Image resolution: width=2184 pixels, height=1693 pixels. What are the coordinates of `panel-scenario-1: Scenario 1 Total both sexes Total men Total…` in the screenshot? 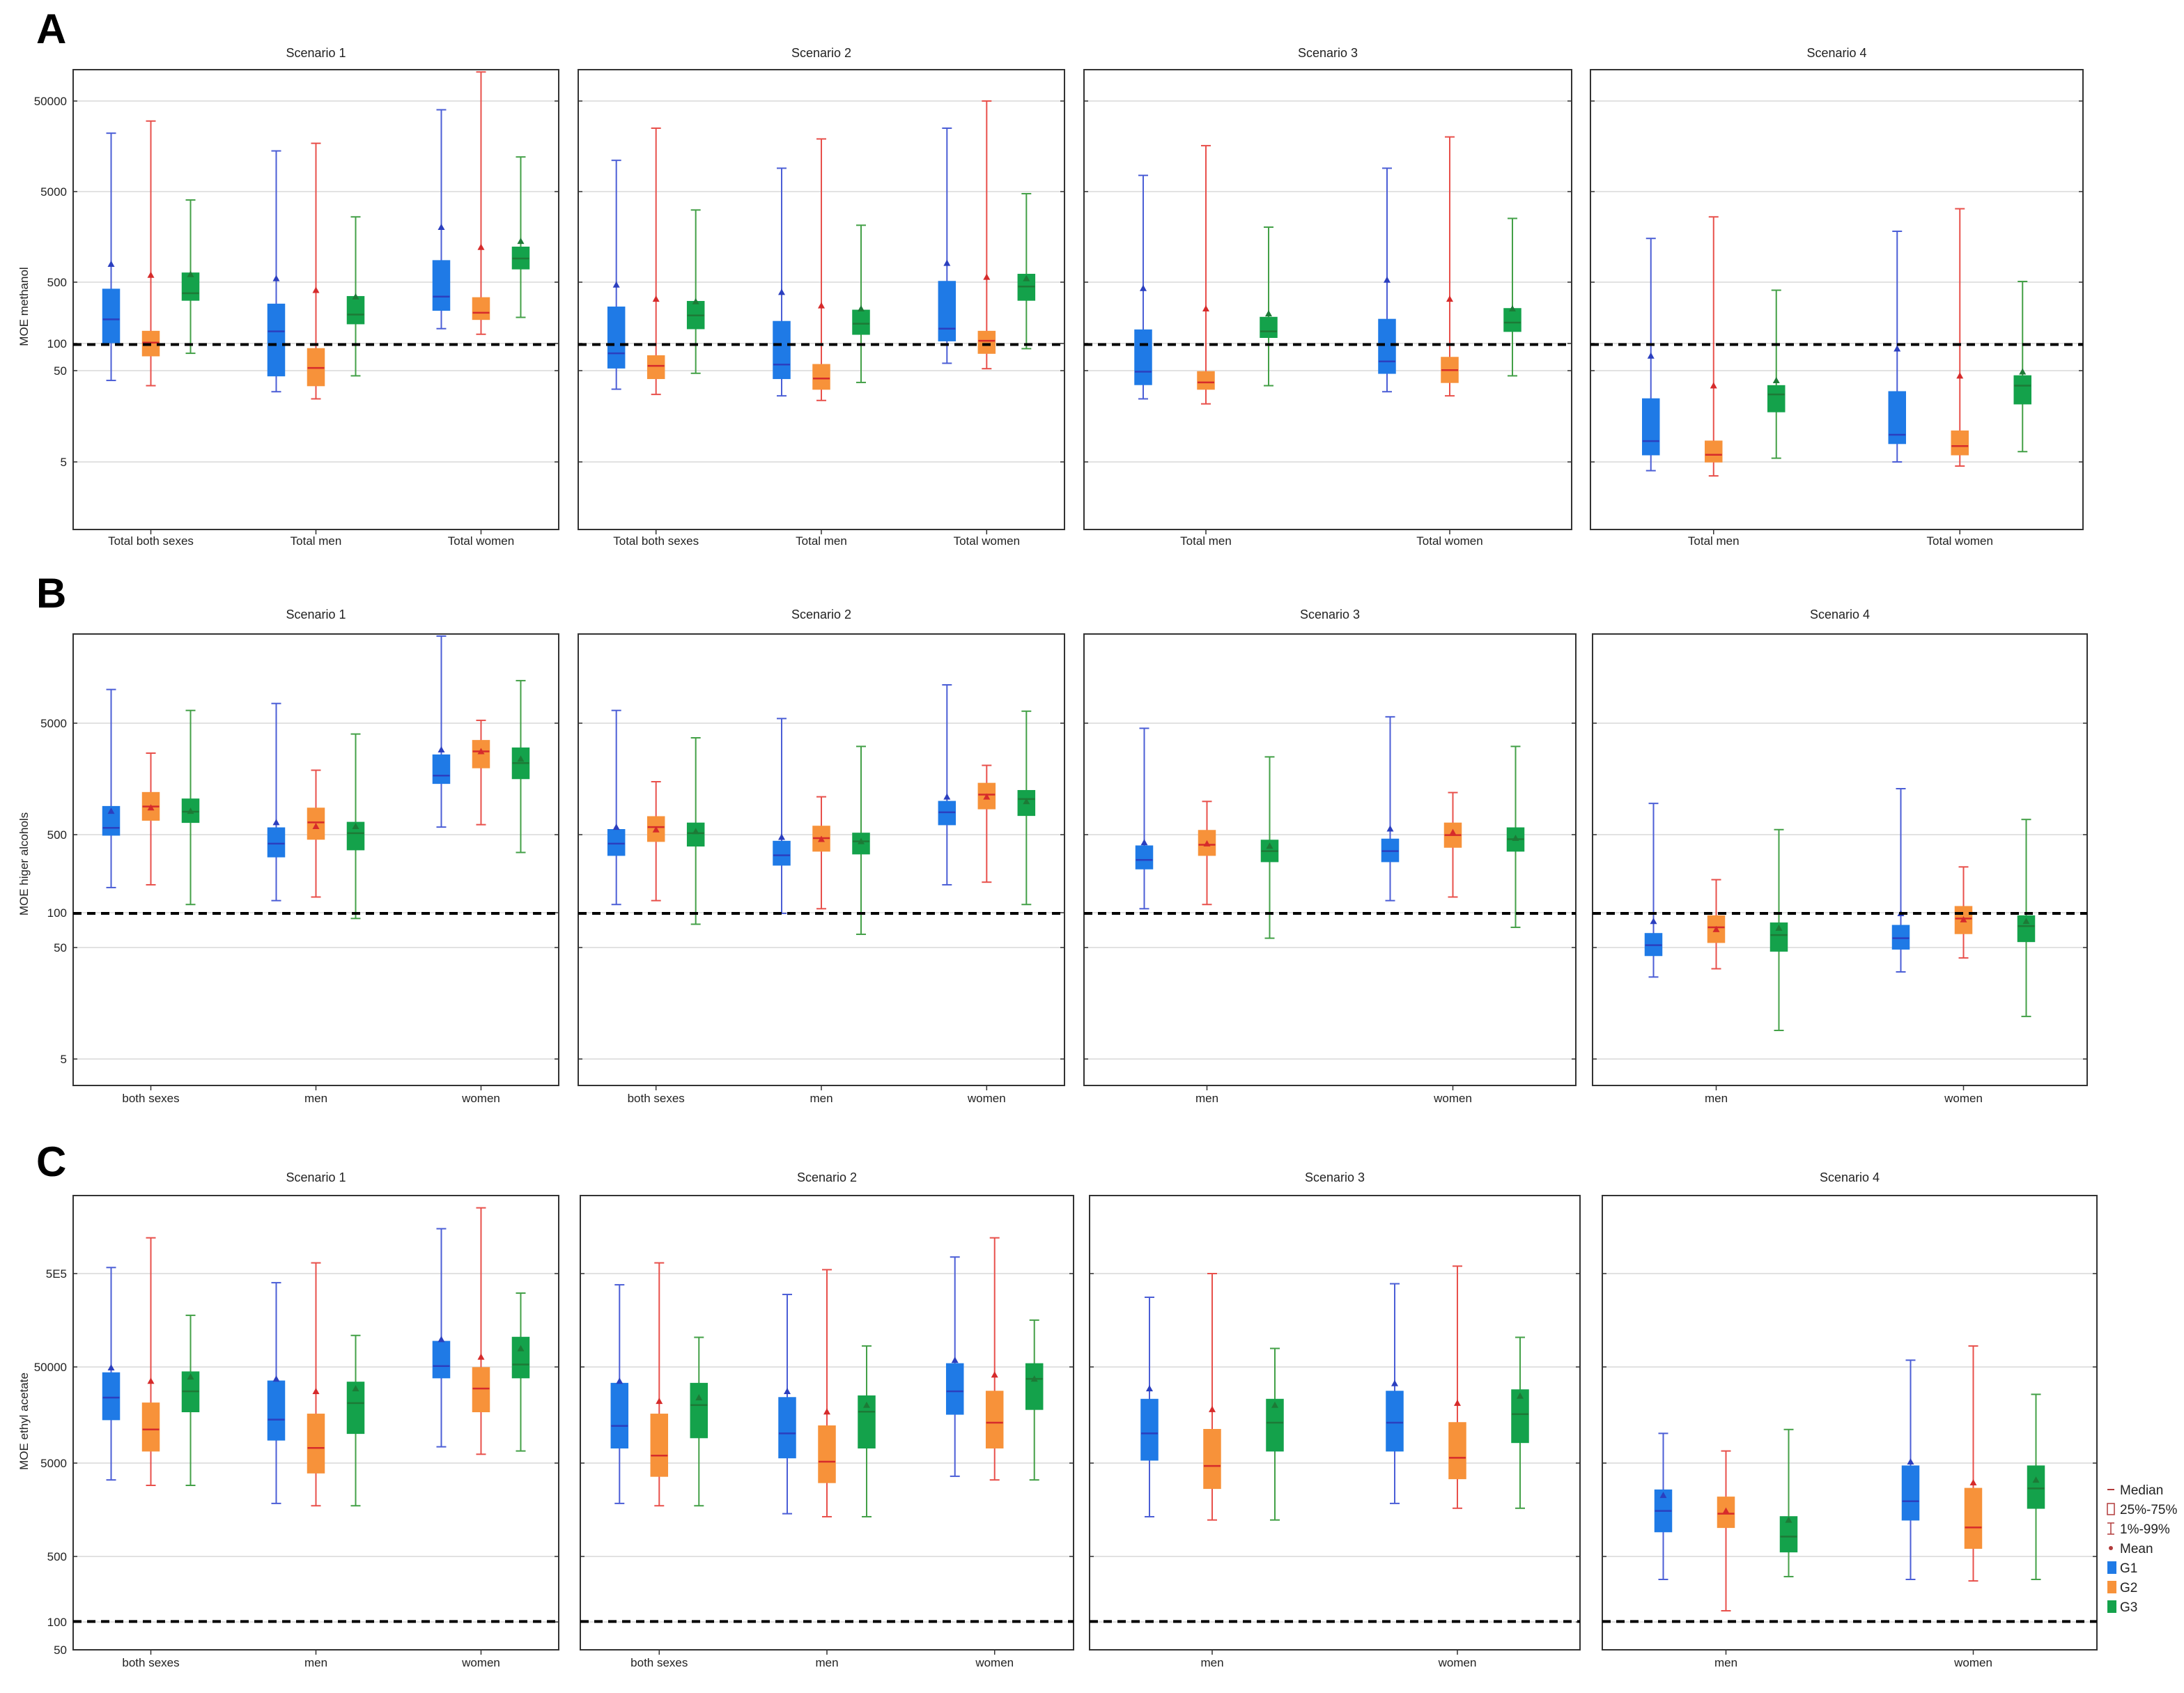 It's located at (315, 297).